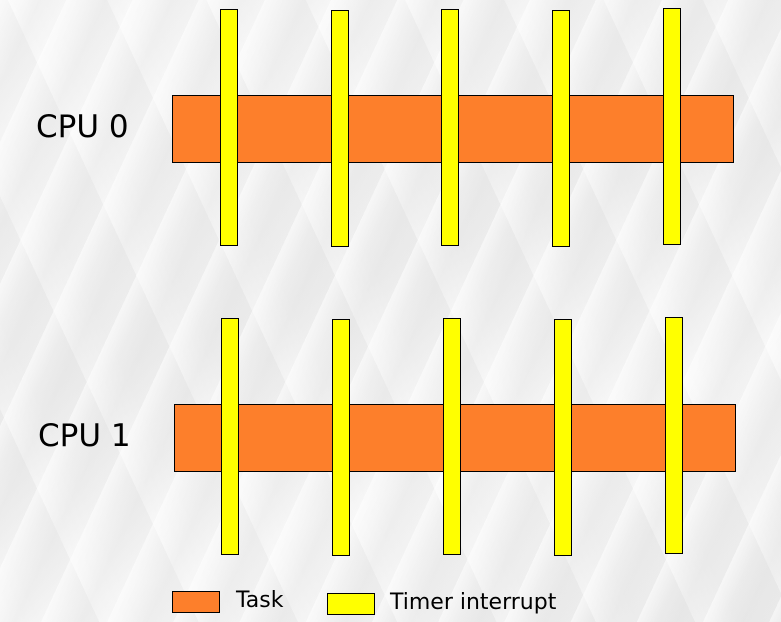 The image size is (781, 622). What do you see at coordinates (82, 127) in the screenshot?
I see `cpu-0-label: CPU 0` at bounding box center [82, 127].